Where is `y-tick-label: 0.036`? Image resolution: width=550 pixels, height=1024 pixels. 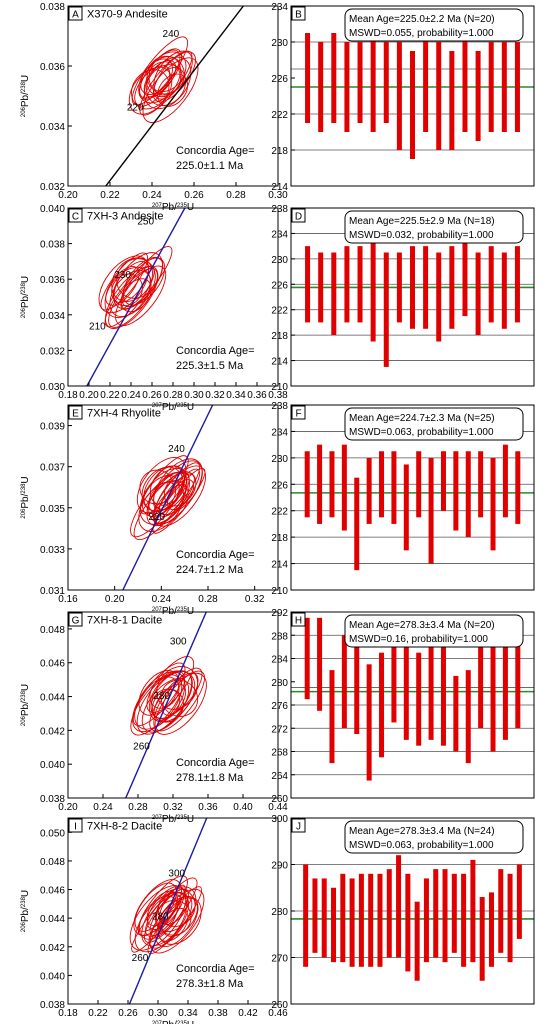 y-tick-label: 0.036 is located at coordinates (52, 280).